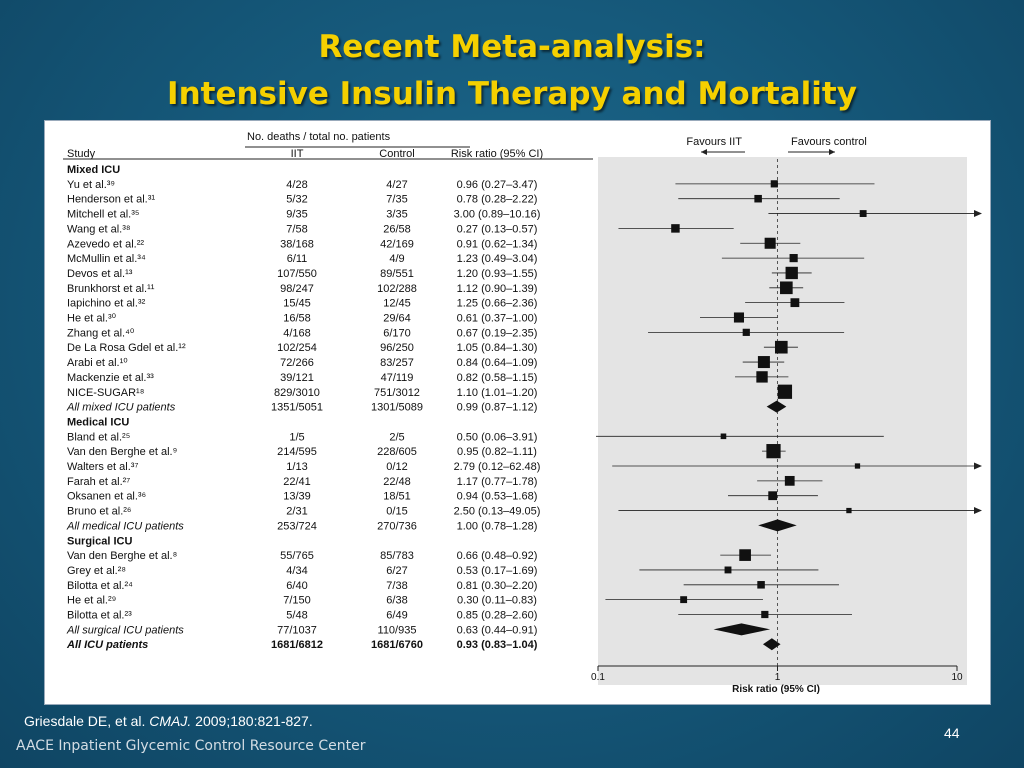 This screenshot has height=768, width=1024. Describe the element at coordinates (497, 304) in the screenshot. I see `risk-ratio-ci: 1.25 (0.66–2.36)` at that location.